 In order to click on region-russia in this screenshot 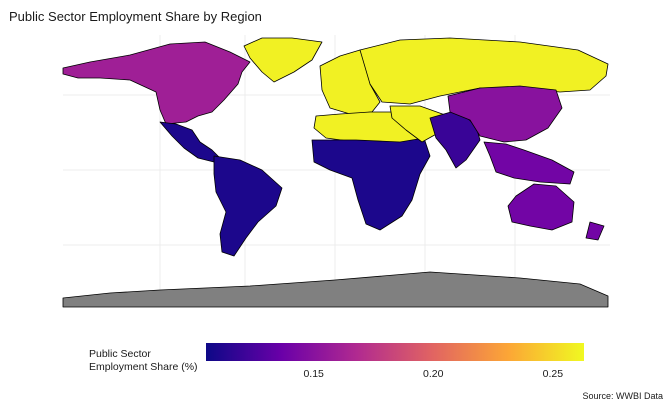, I will do `click(484, 71)`.